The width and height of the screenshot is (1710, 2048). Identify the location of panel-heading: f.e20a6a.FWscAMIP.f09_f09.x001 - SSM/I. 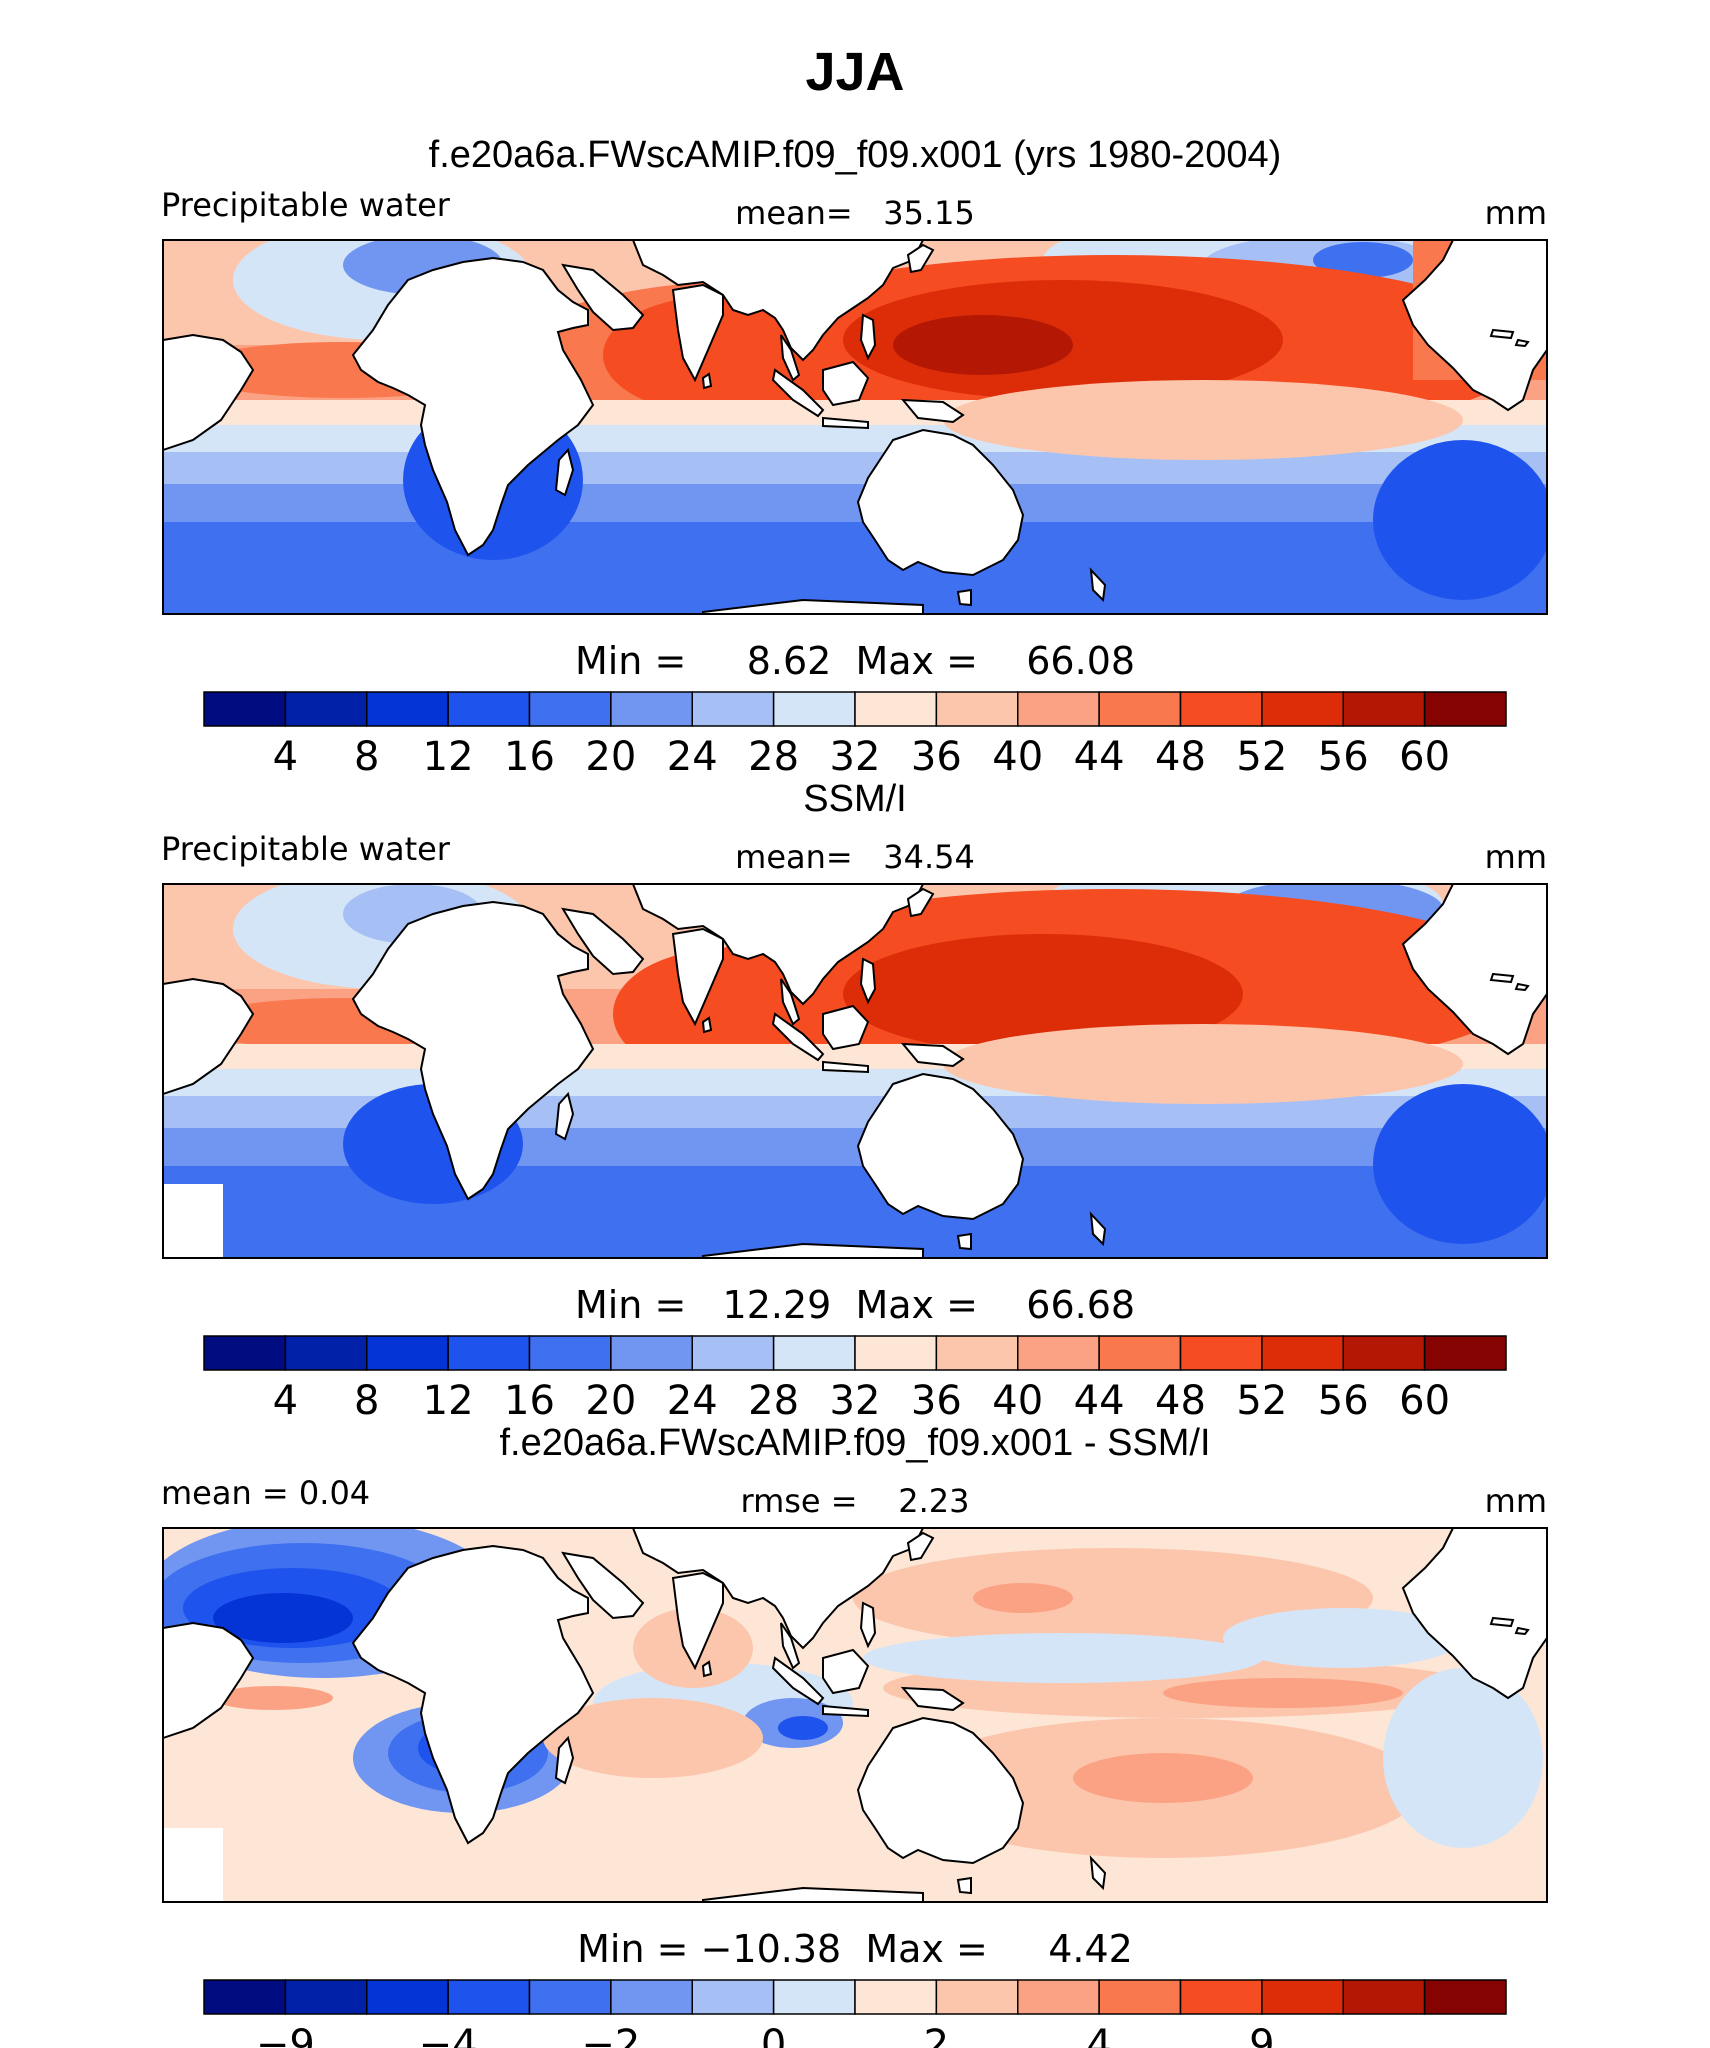
(854, 1443).